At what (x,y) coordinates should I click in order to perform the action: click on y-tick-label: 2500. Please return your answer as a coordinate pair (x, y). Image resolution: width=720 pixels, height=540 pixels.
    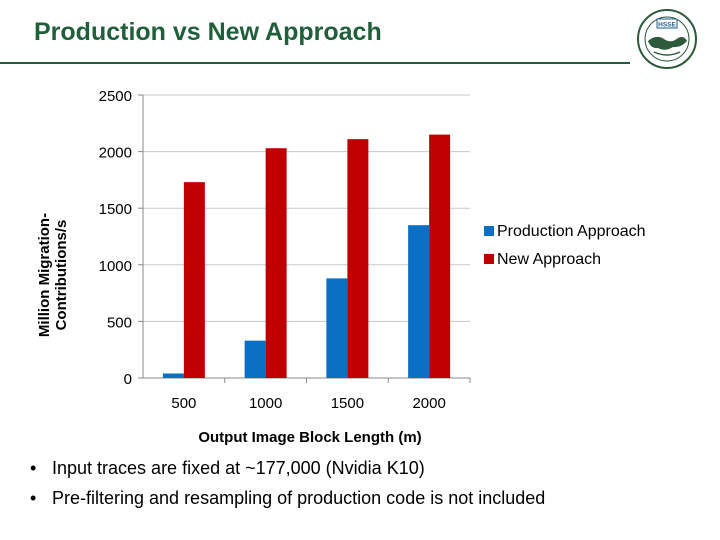
    Looking at the image, I should click on (115, 96).